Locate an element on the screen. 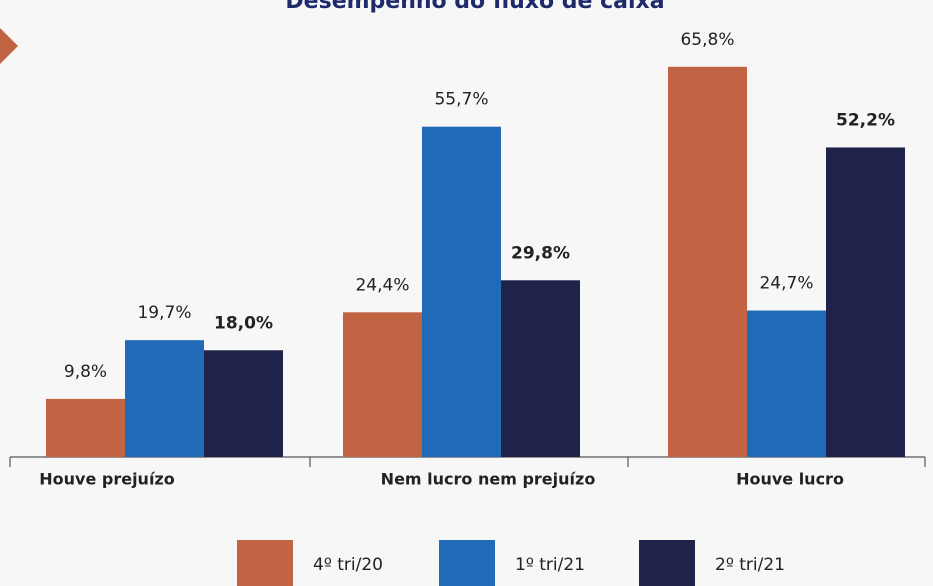 Image resolution: width=933 pixels, height=586 pixels. legend-label: 1º tri/21 is located at coordinates (550, 565).